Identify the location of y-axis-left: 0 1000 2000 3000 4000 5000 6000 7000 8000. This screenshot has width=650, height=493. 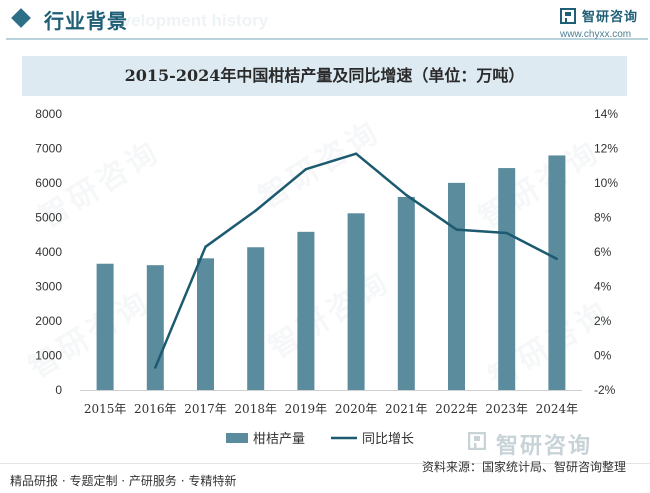
(48, 252).